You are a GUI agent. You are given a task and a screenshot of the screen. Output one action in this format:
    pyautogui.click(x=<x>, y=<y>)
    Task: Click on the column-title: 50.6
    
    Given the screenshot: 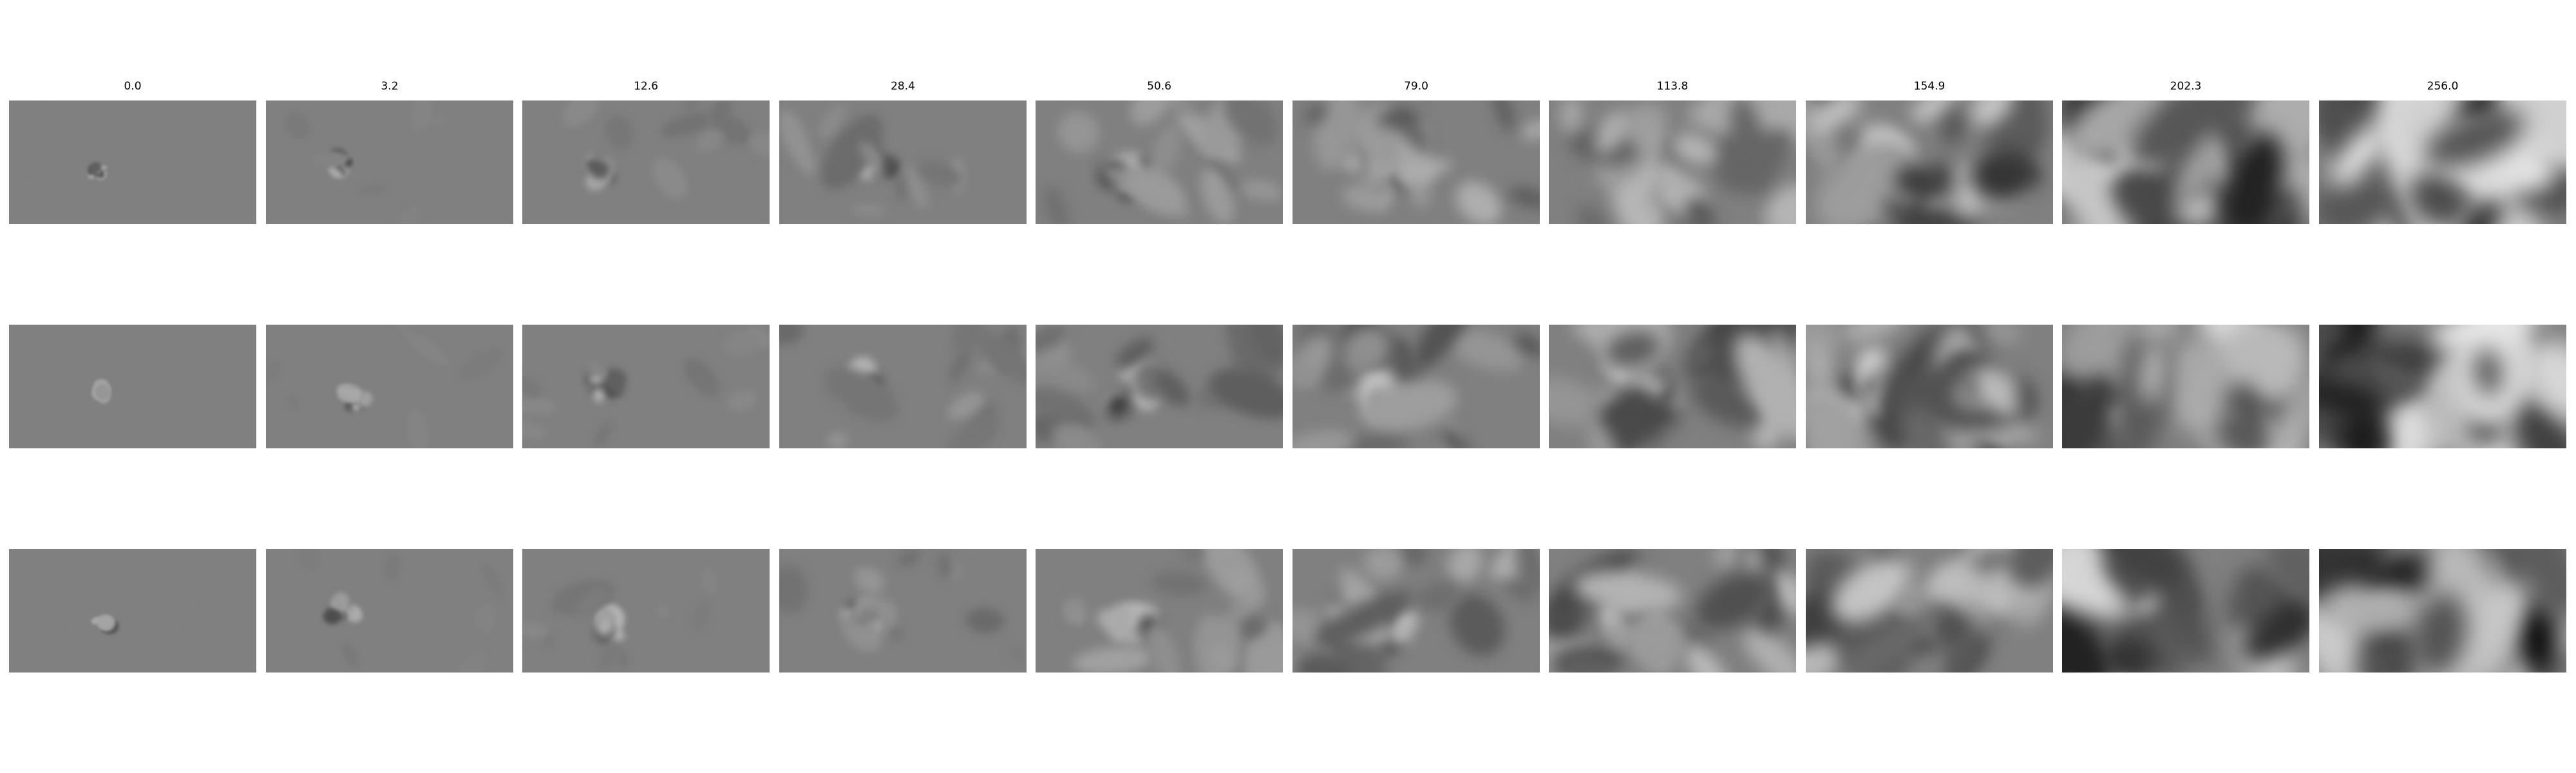 What is the action you would take?
    pyautogui.click(x=1159, y=86)
    